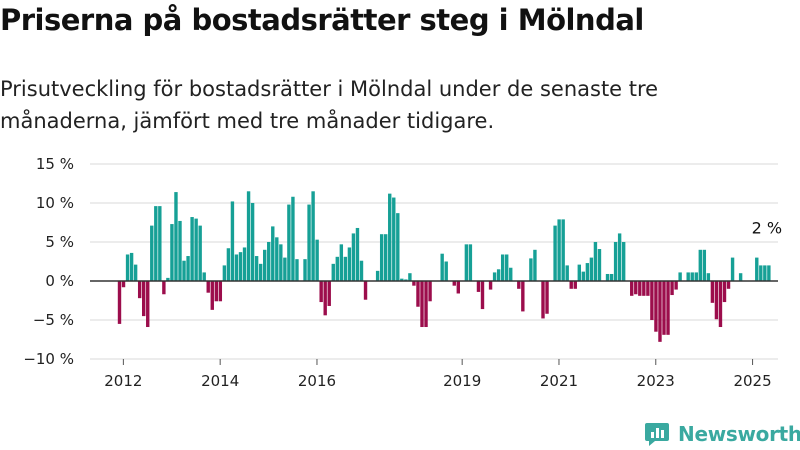  What do you see at coordinates (657, 434) in the screenshot?
I see `newsworthy-logo-icon` at bounding box center [657, 434].